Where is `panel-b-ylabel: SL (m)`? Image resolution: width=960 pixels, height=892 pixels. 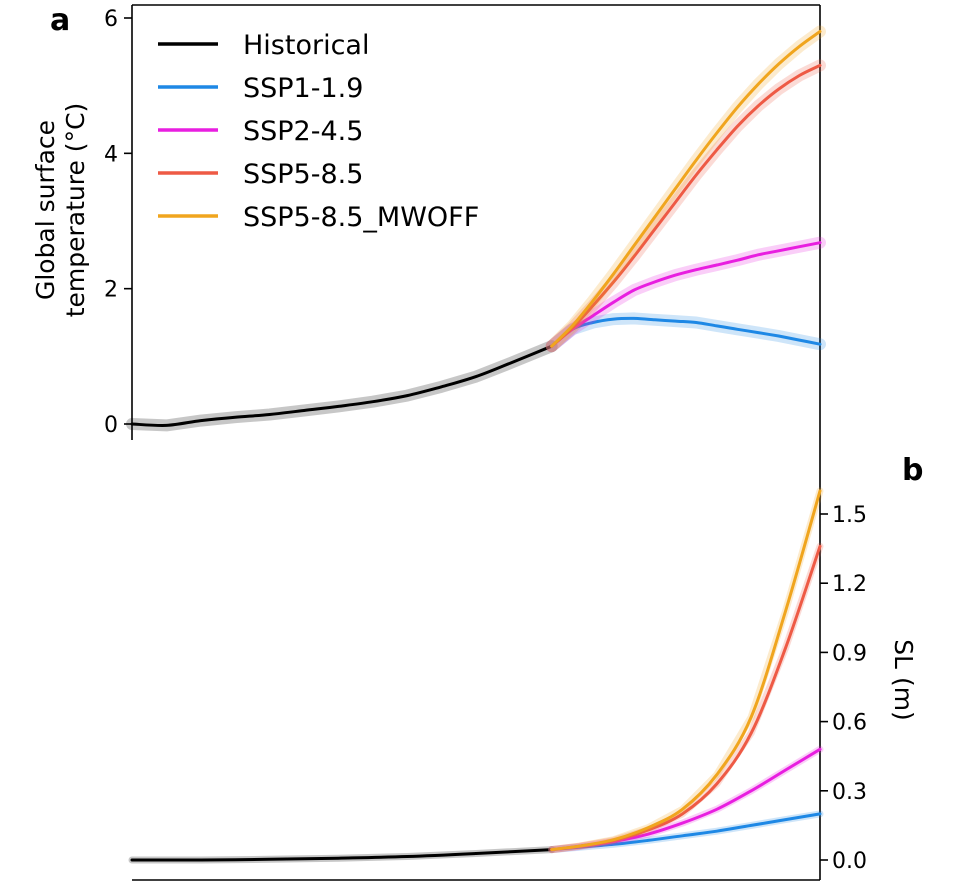
panel-b-ylabel: SL (m) is located at coordinates (903, 680).